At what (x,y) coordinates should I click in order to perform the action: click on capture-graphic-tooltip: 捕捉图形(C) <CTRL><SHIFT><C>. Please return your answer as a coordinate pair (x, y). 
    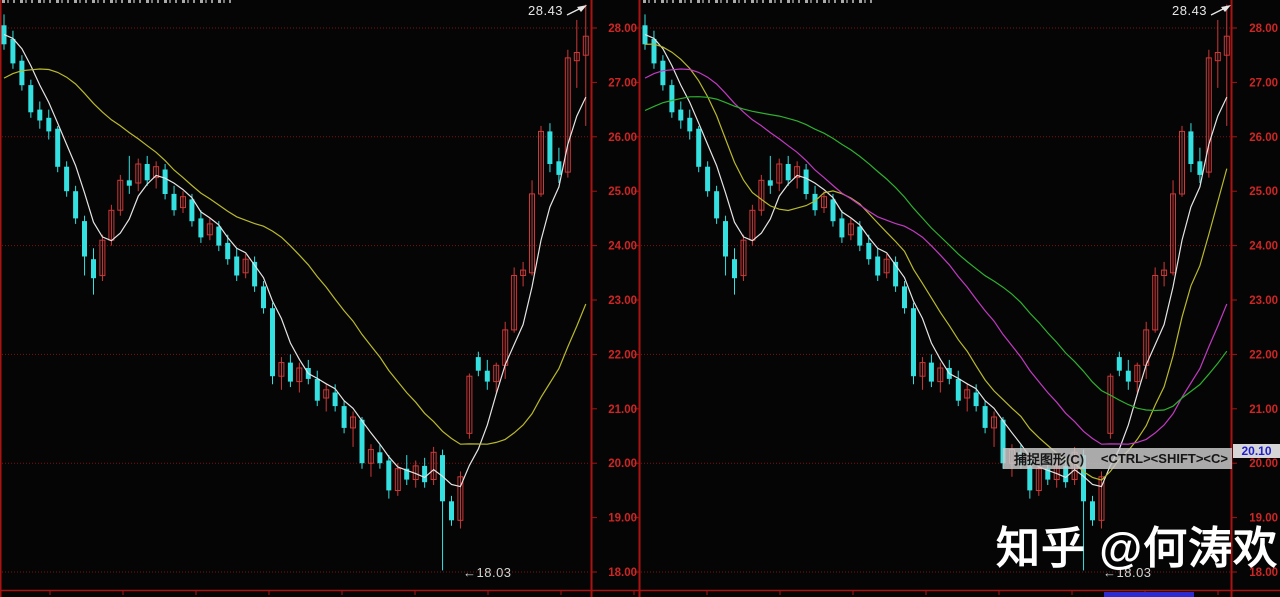
    Looking at the image, I should click on (1117, 458).